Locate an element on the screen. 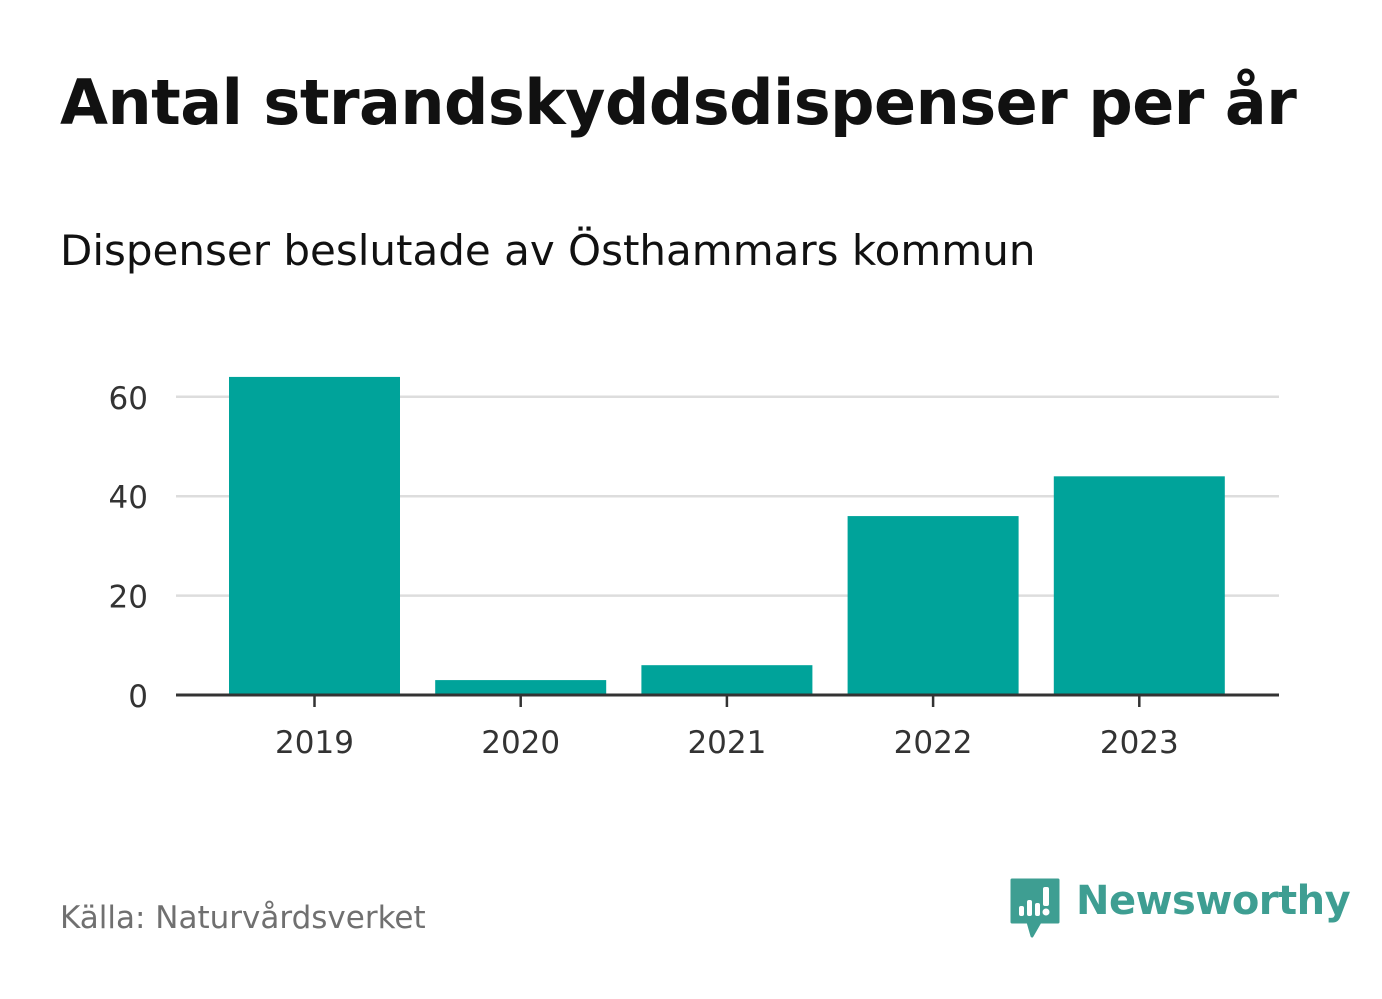 This screenshot has height=999, width=1382. y-tick-label: 60 is located at coordinates (128, 399).